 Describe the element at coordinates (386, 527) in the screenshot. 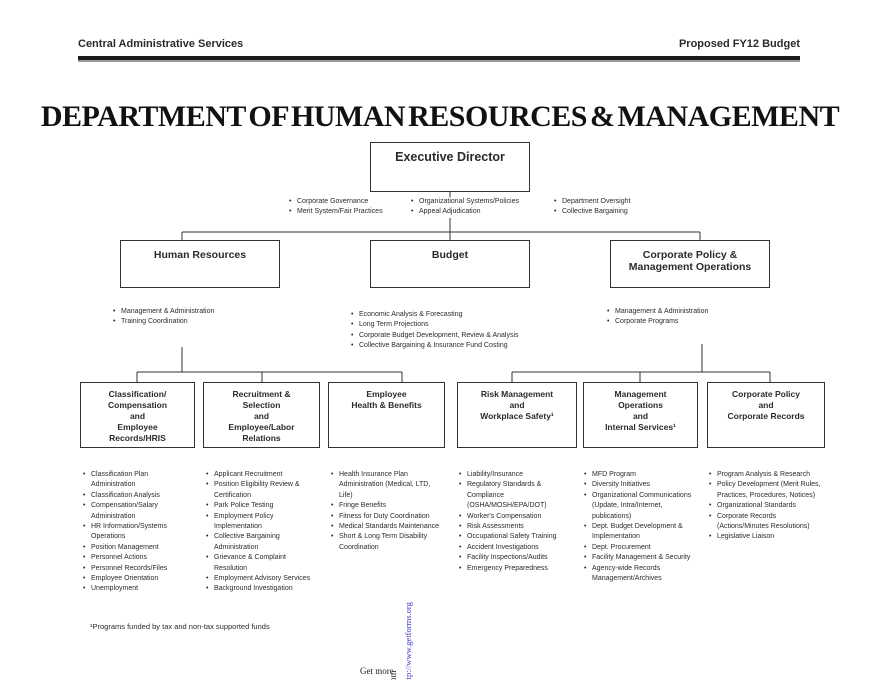

I see `bullet-item: Medical Standards Maintenance` at that location.